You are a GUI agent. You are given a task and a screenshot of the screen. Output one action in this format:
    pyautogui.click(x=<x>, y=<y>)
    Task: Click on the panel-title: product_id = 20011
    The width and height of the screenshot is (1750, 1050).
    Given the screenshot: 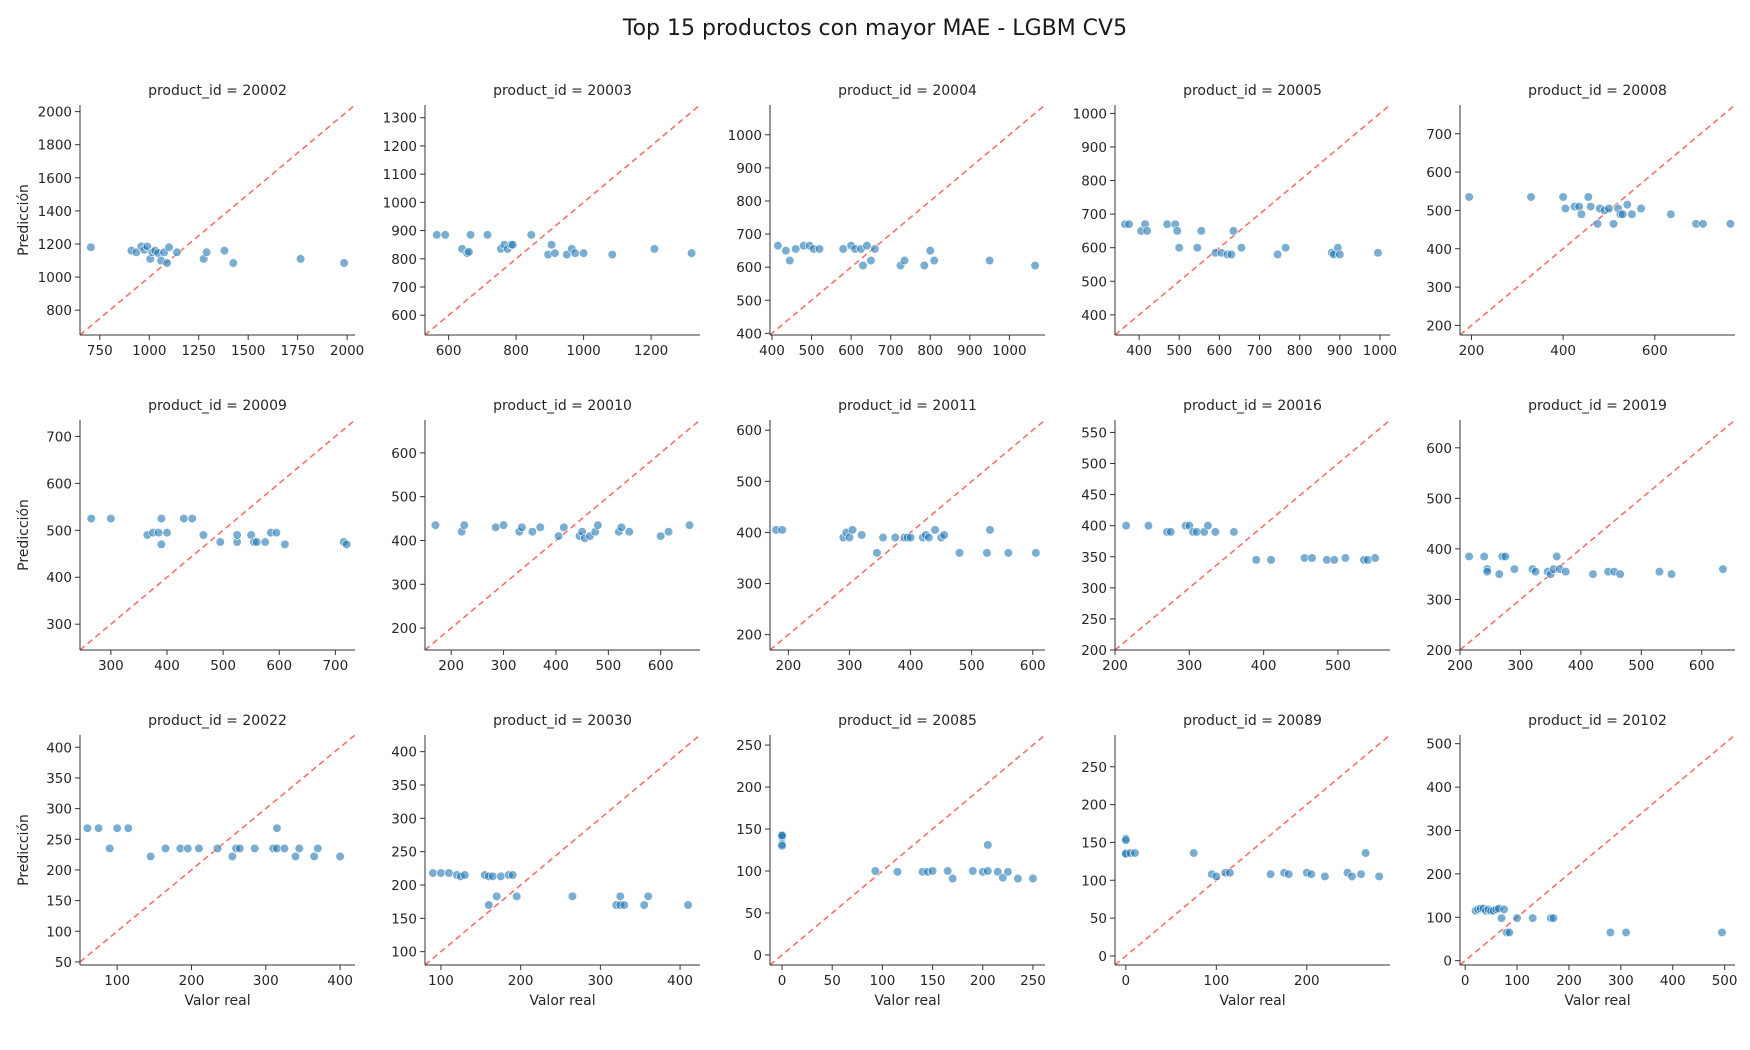 What is the action you would take?
    pyautogui.click(x=907, y=406)
    